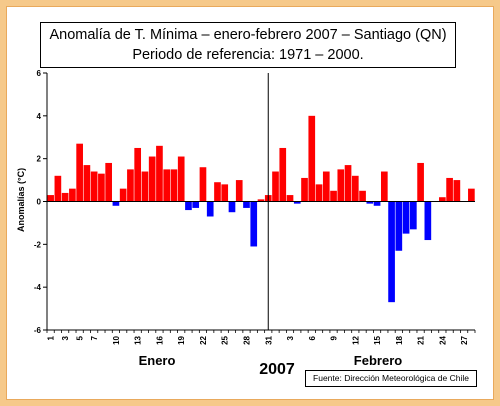 This screenshot has height=406, width=500. Describe the element at coordinates (181, 339) in the screenshot. I see `x-tick-label: 19` at that location.